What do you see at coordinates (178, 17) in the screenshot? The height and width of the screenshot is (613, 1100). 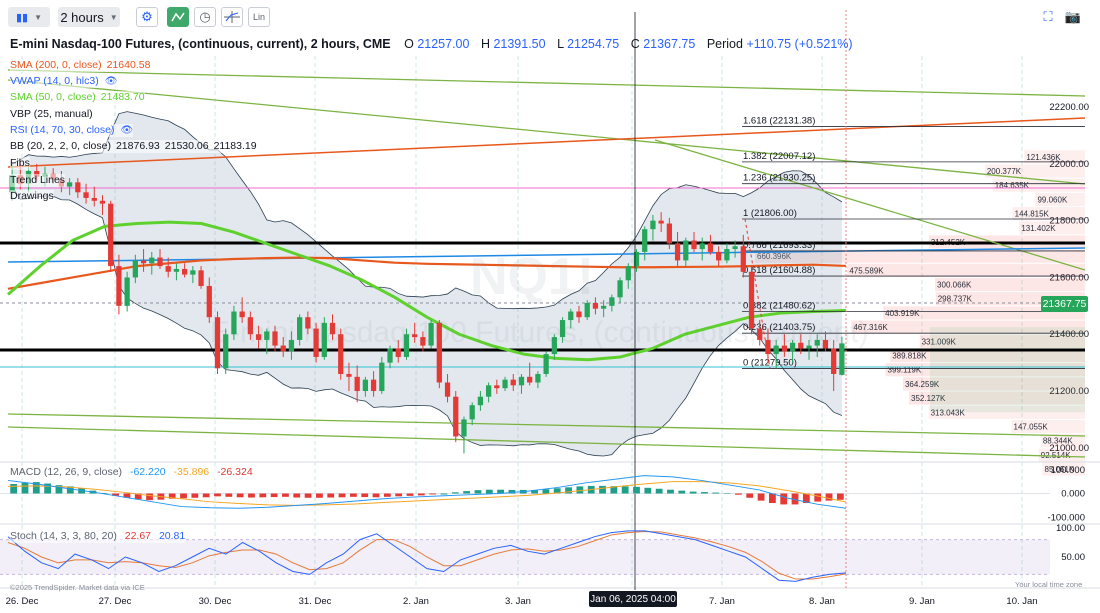 I see `trend-button` at bounding box center [178, 17].